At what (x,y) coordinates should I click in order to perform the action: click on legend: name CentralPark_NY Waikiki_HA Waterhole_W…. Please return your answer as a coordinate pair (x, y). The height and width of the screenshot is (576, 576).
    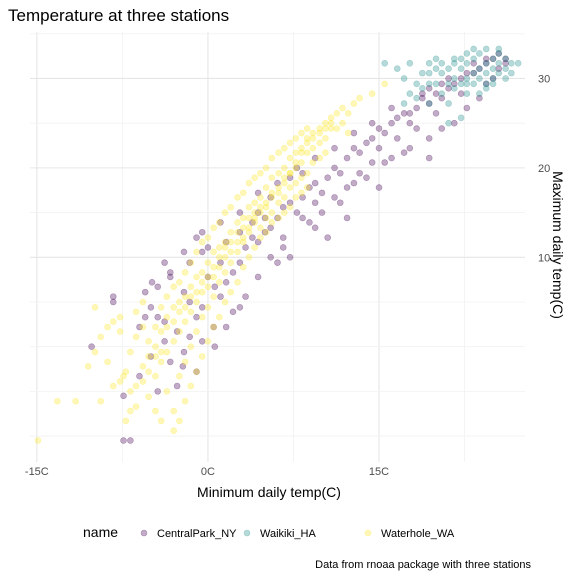
    Looking at the image, I should click on (269, 532).